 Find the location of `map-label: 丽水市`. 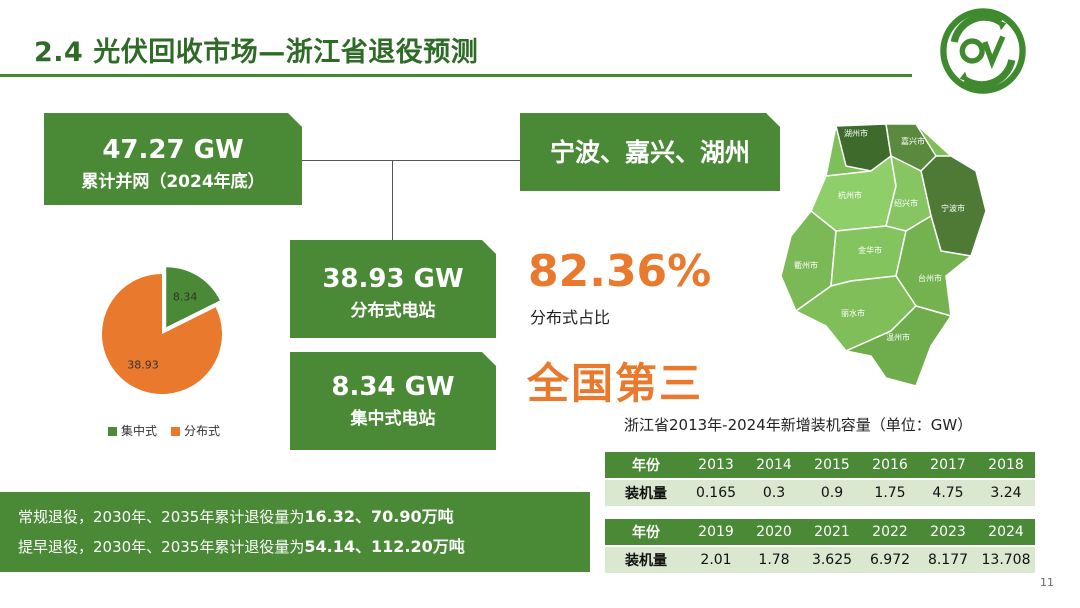

map-label: 丽水市 is located at coordinates (853, 313).